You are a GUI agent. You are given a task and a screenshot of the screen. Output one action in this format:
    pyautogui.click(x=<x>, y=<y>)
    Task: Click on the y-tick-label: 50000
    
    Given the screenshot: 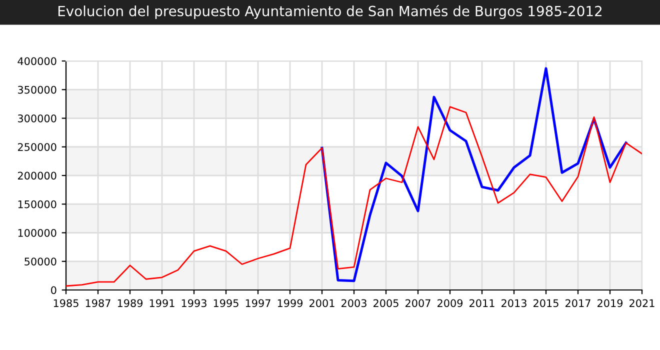 What is the action you would take?
    pyautogui.click(x=40, y=262)
    